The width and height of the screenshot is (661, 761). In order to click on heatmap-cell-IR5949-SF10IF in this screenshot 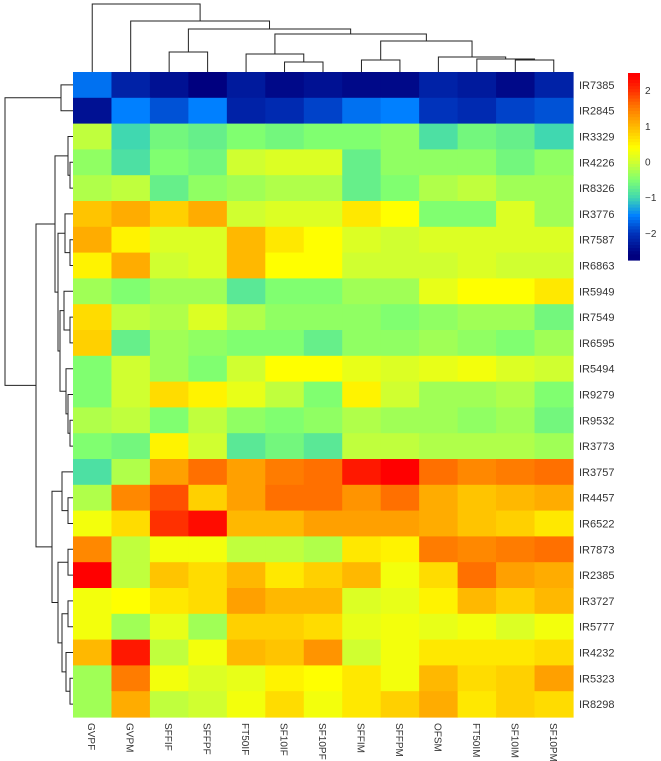, I will do `click(285, 291)`.